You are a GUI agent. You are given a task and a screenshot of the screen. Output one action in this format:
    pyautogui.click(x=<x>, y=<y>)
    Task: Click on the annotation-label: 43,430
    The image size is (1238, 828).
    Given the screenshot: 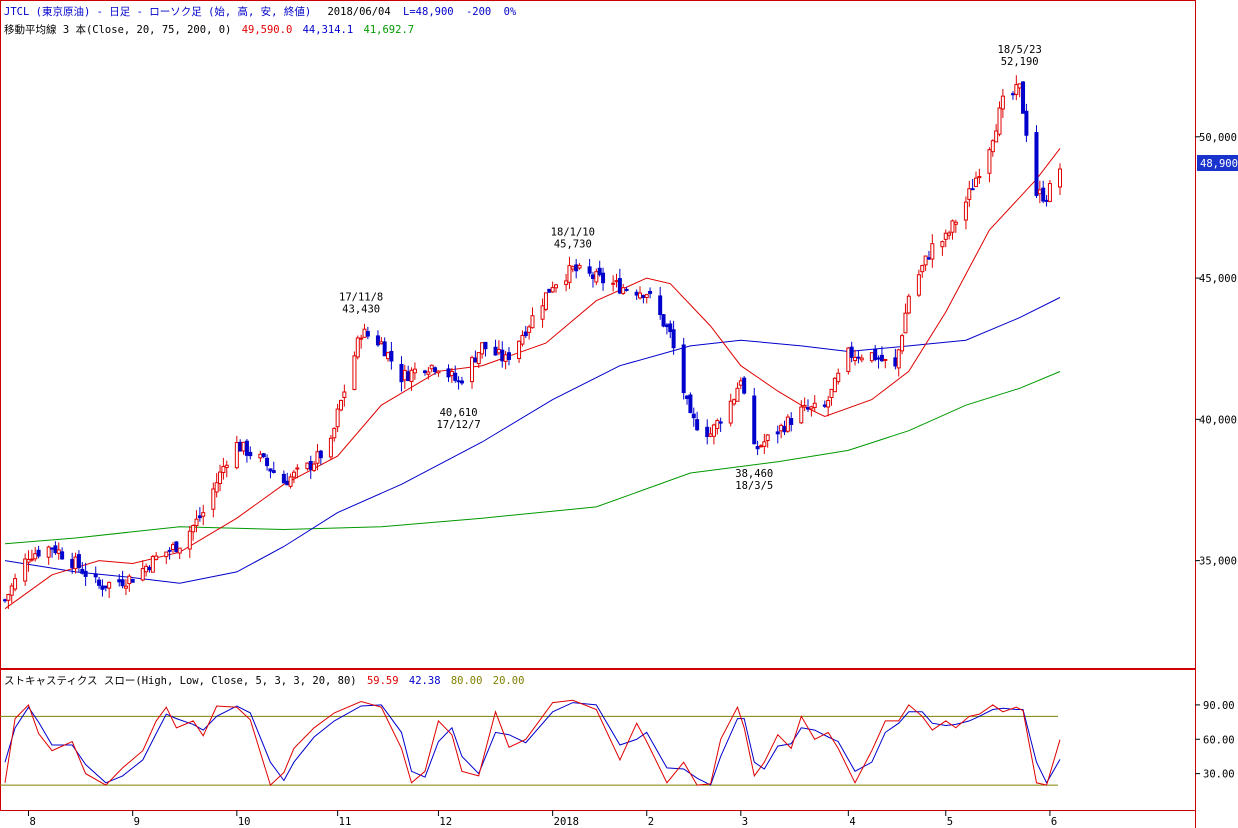 What is the action you would take?
    pyautogui.click(x=361, y=309)
    